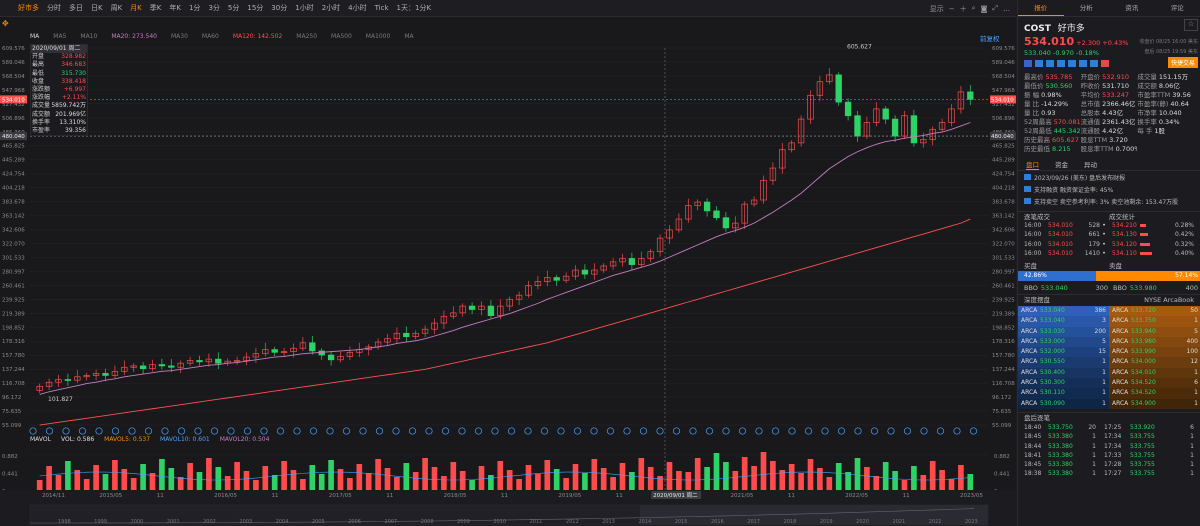 This screenshot has height=526, width=1200. Describe the element at coordinates (381, 7) in the screenshot. I see `period-tab: Tick` at that location.